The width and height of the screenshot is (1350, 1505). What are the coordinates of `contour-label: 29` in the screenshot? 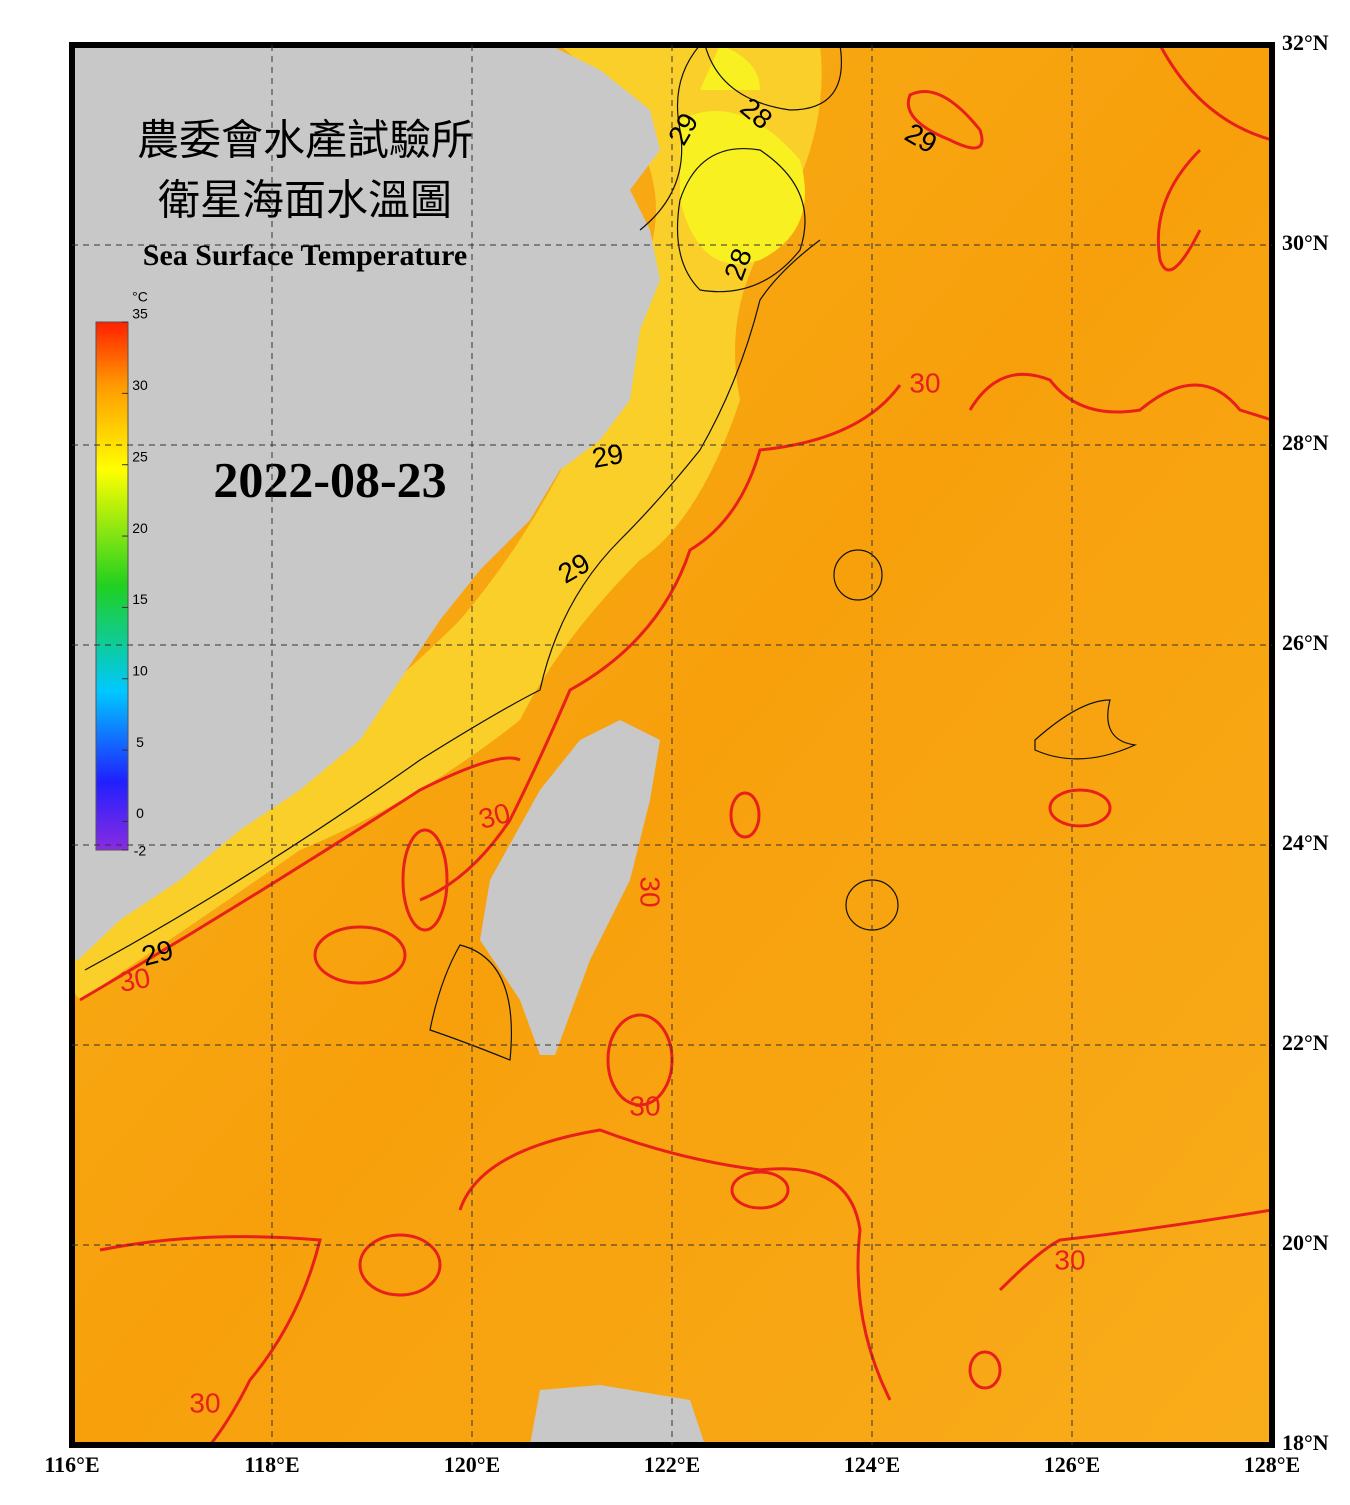 It's located at (608, 456).